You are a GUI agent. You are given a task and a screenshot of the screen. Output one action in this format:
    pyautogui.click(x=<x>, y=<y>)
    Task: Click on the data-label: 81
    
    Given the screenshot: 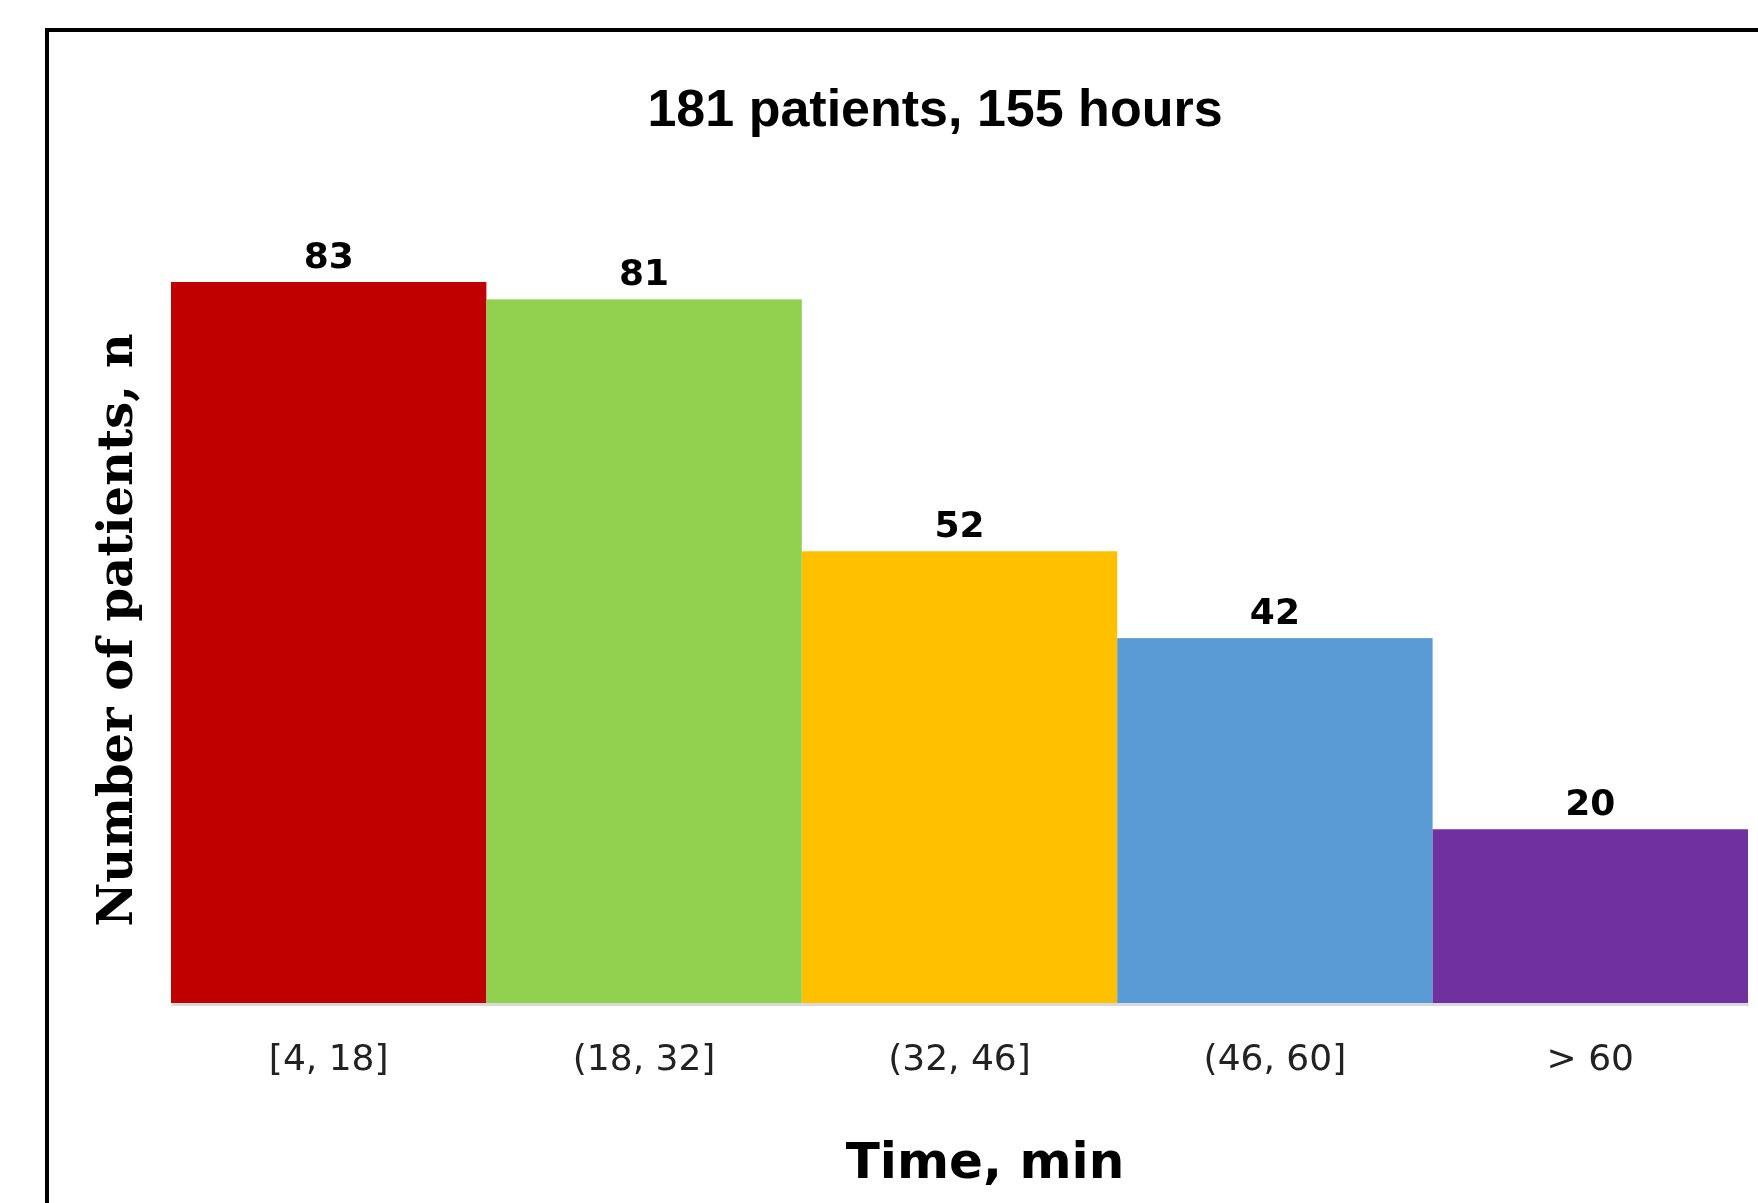 What is the action you would take?
    pyautogui.click(x=644, y=273)
    